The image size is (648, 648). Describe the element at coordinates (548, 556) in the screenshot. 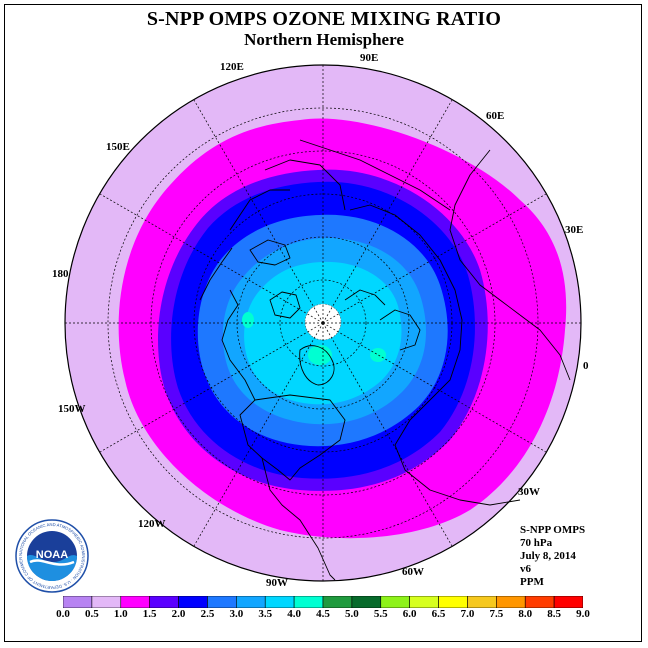

I see `info-date: July 8, 2014` at that location.